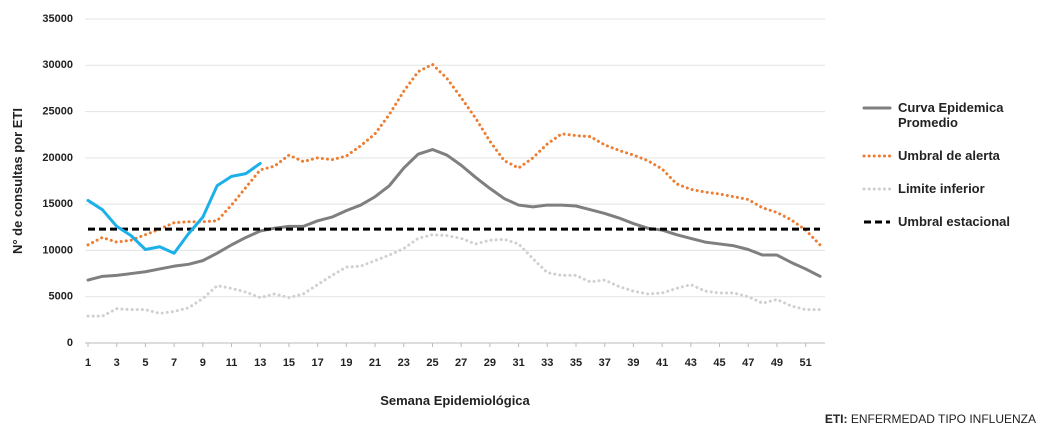  I want to click on x-tick-label: 35, so click(576, 363).